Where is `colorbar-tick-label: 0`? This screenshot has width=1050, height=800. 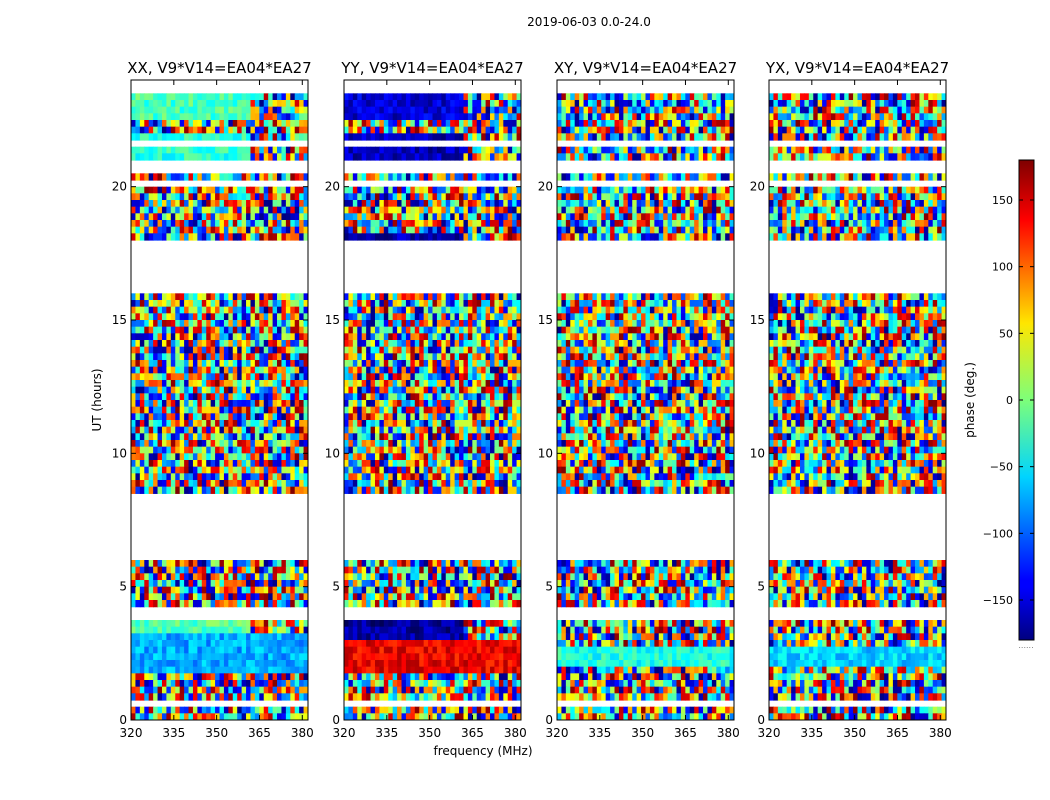
colorbar-tick-label: 0 is located at coordinates (1009, 400).